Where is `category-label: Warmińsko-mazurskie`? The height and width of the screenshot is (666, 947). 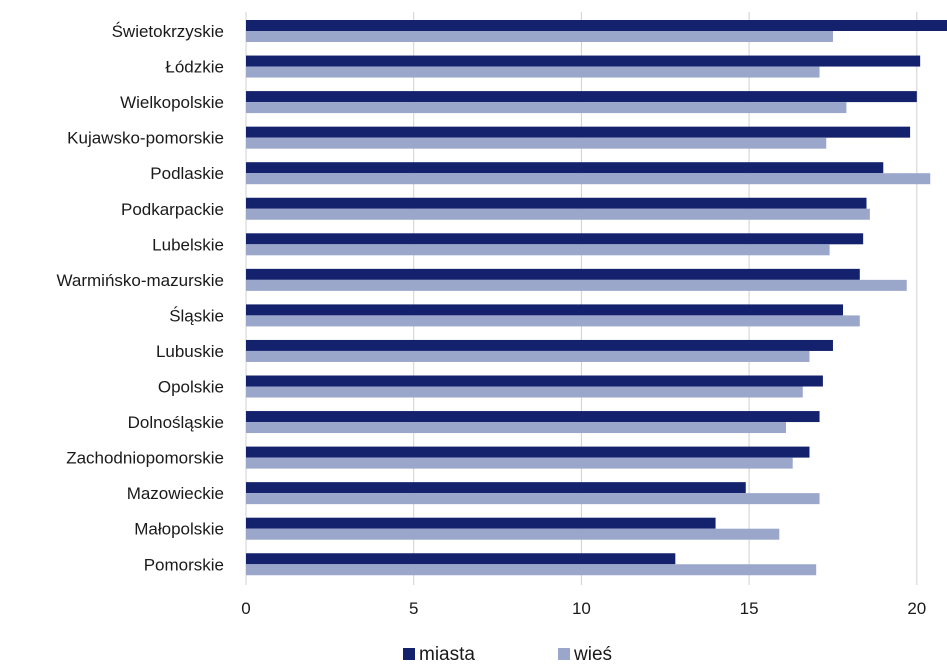 category-label: Warmińsko-mazurskie is located at coordinates (140, 280).